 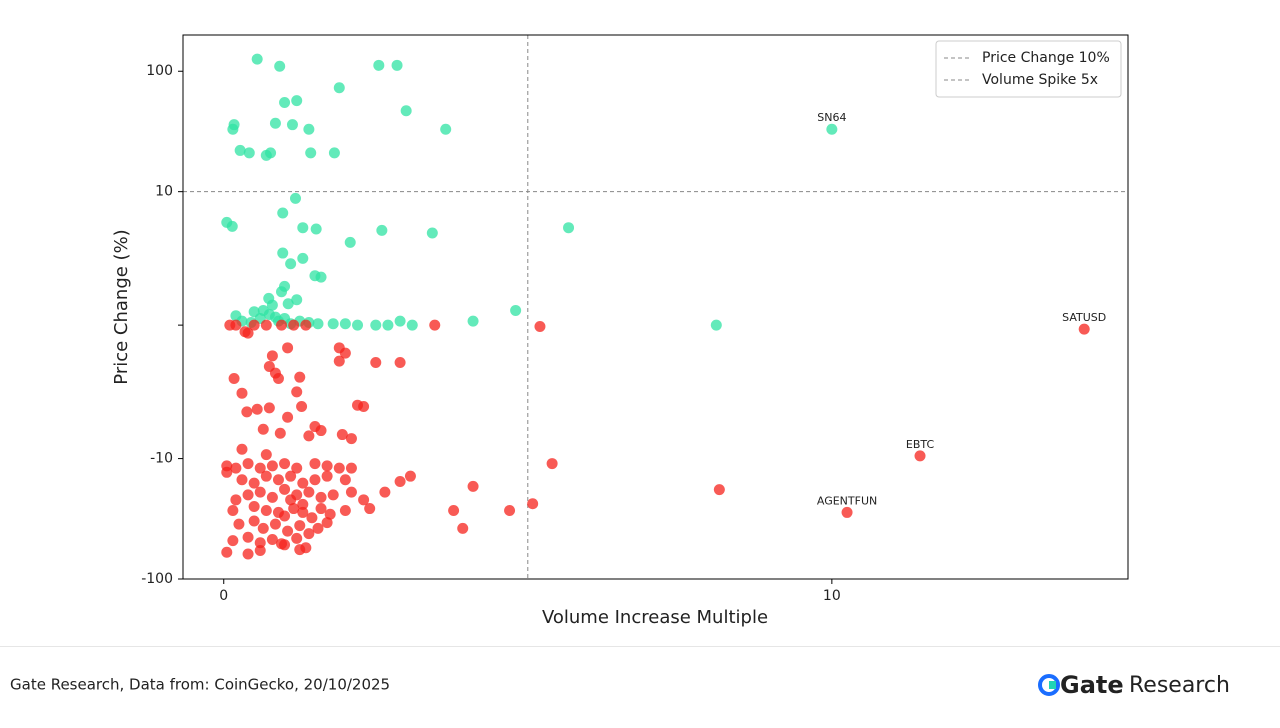 What do you see at coordinates (920, 444) in the screenshot?
I see `annotation: EBTC` at bounding box center [920, 444].